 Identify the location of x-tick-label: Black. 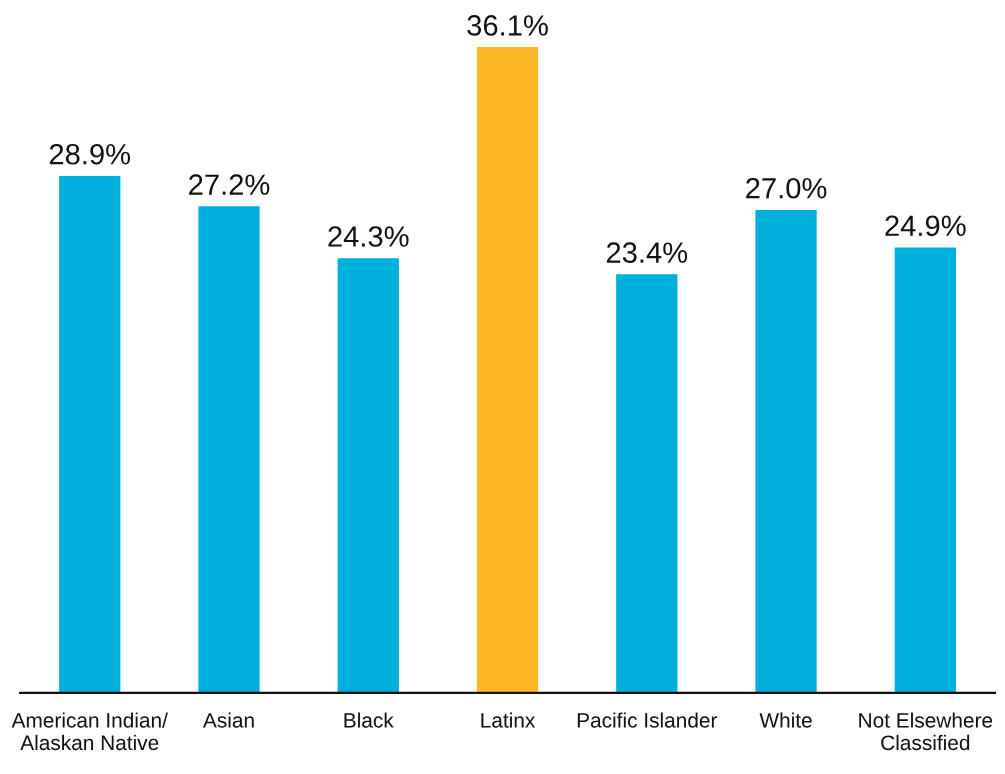
(369, 720).